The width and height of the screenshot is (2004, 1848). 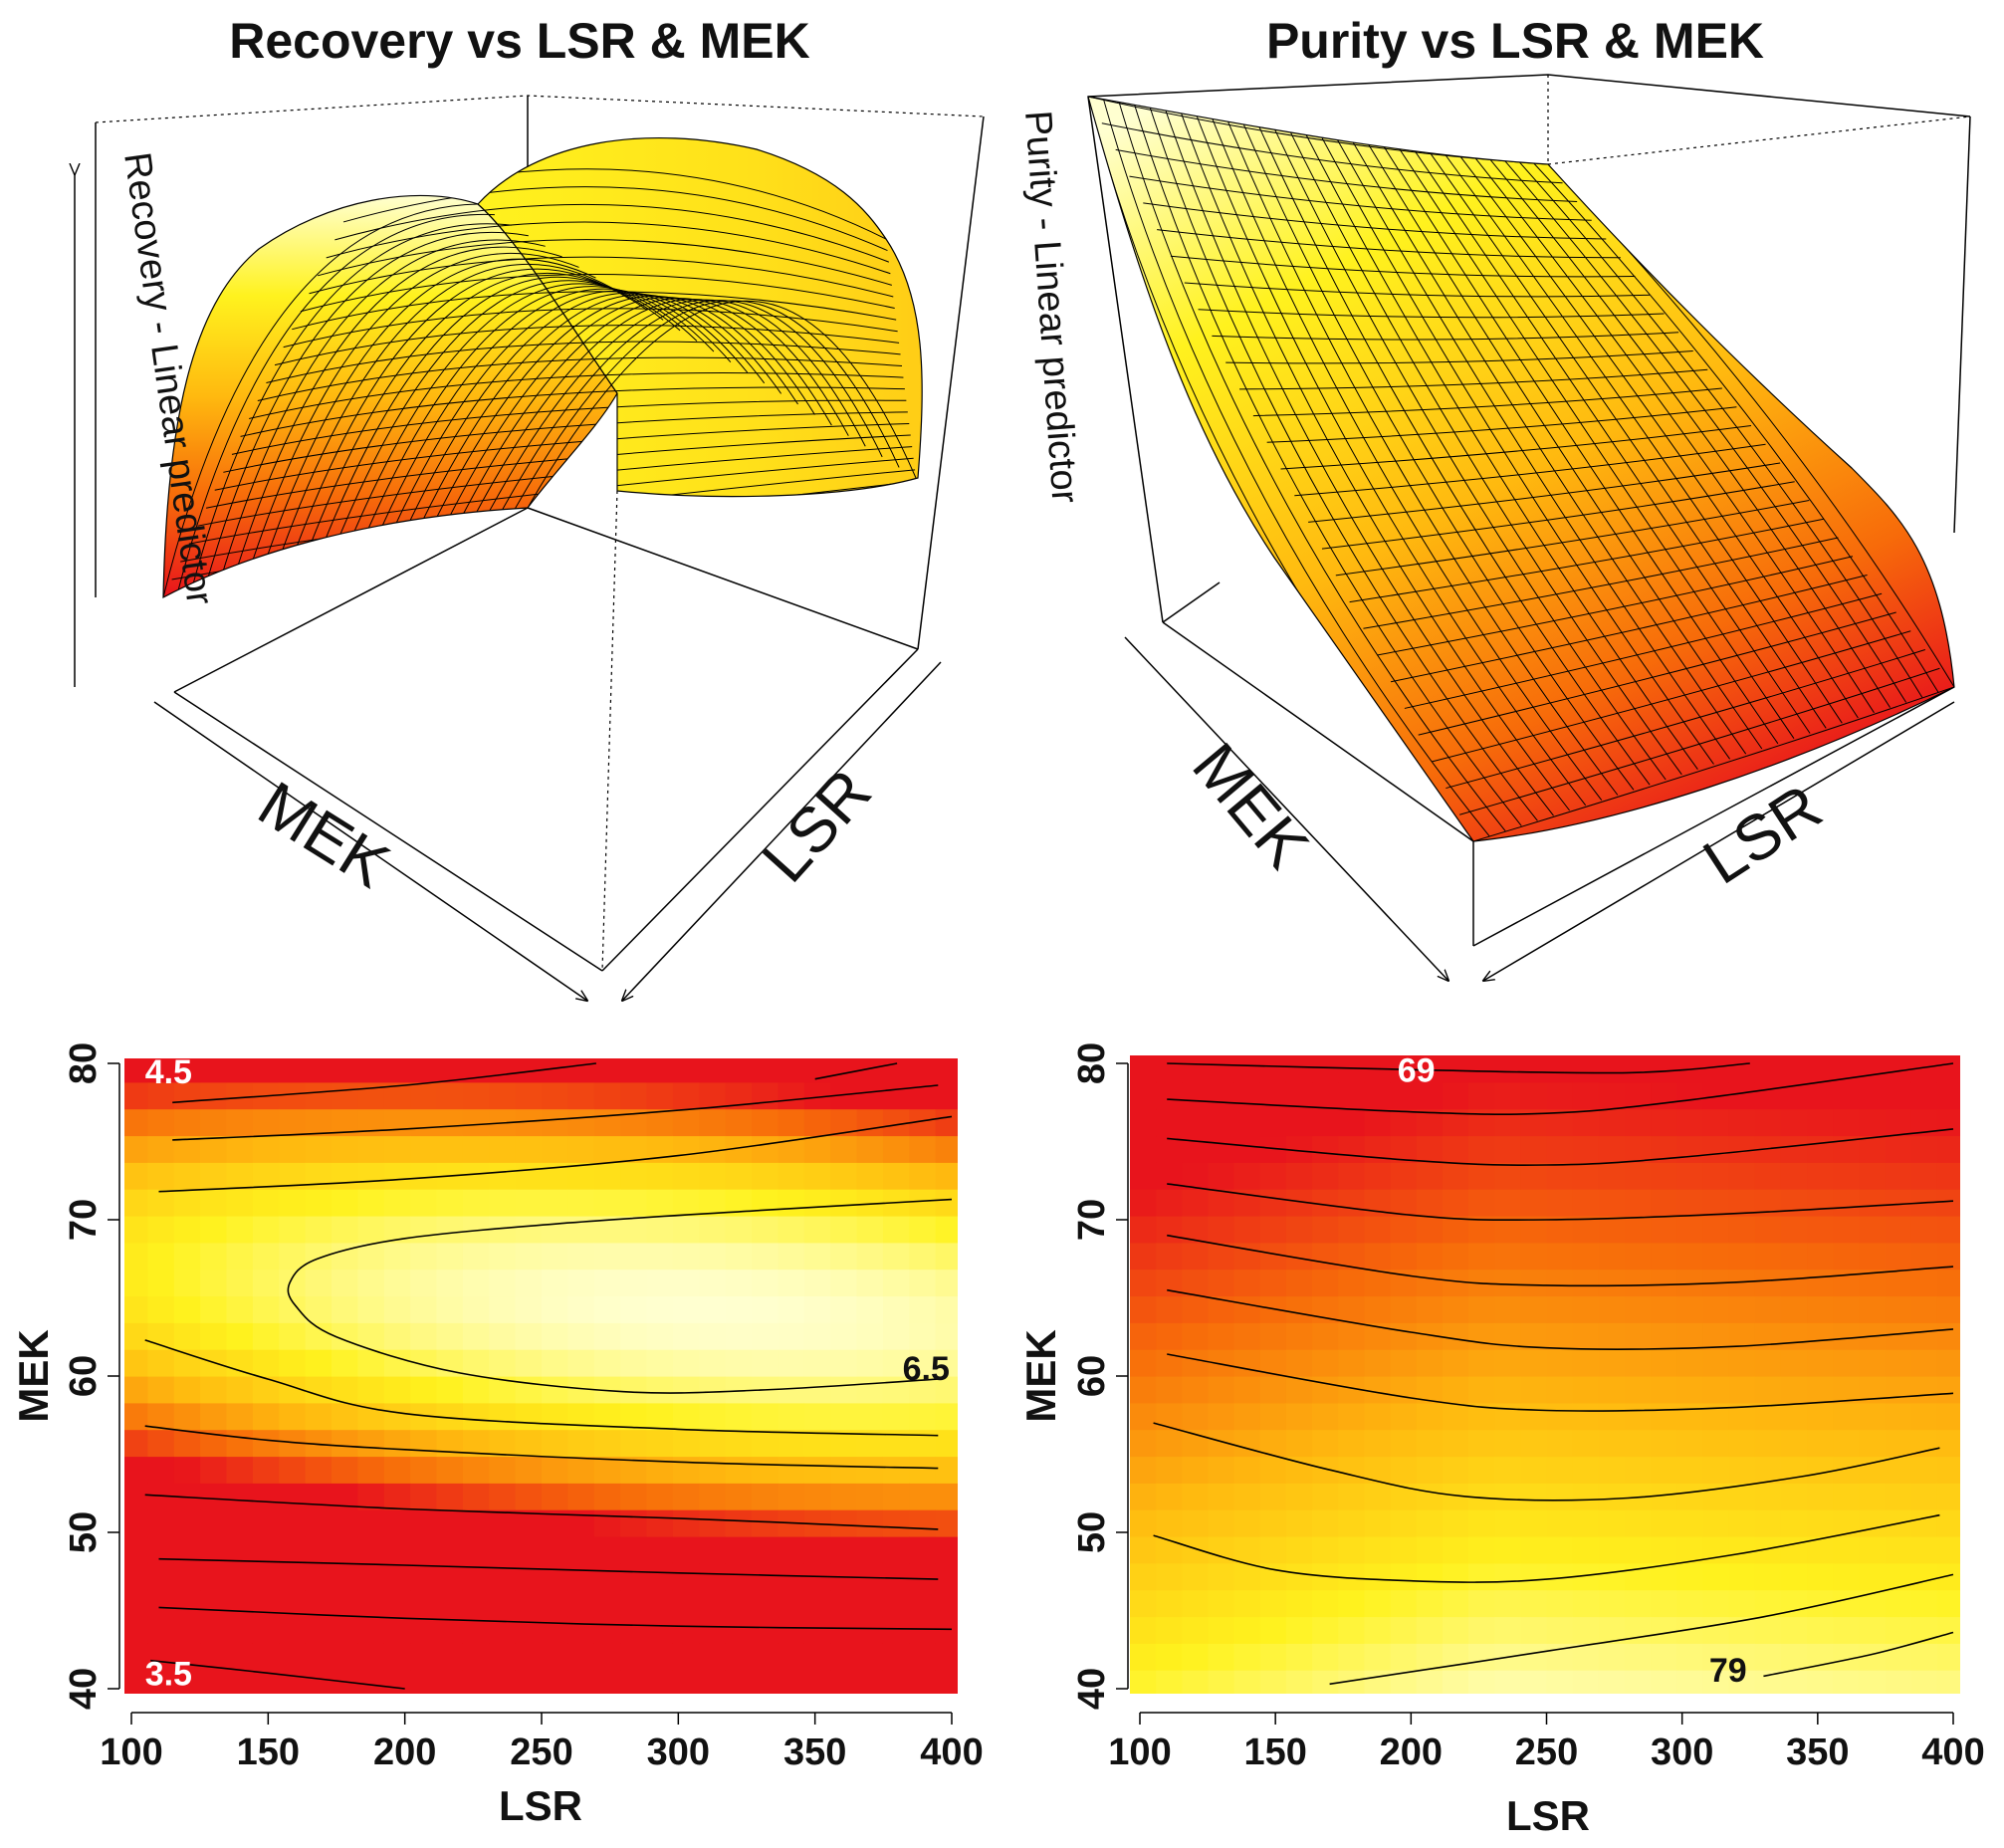 What do you see at coordinates (597, 293) in the screenshot?
I see `recovery-mesh-line` at bounding box center [597, 293].